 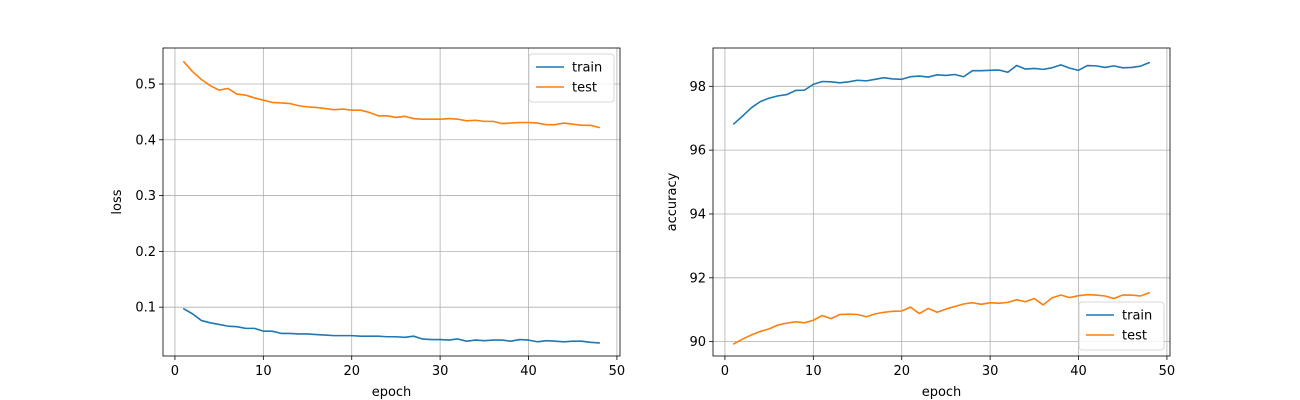 What do you see at coordinates (145, 252) in the screenshot?
I see `y-tick-label: 0.2` at bounding box center [145, 252].